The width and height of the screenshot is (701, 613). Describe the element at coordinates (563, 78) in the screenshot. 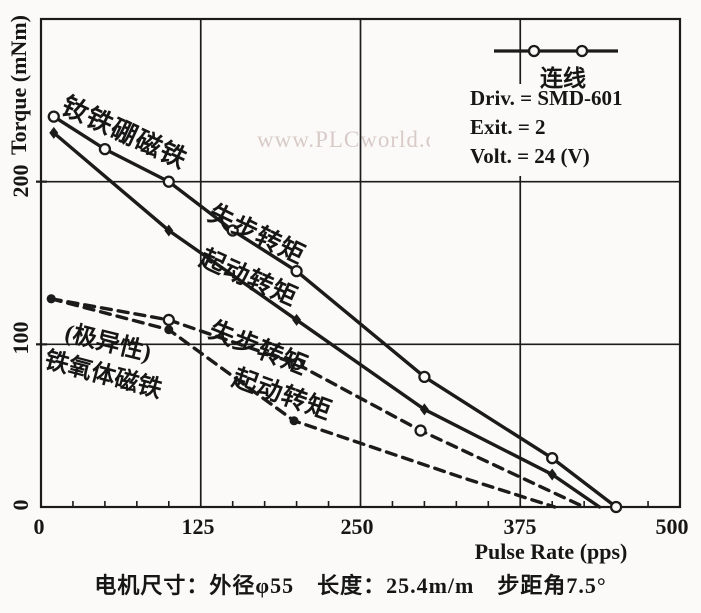

I see `legend-line-label: 连线` at that location.